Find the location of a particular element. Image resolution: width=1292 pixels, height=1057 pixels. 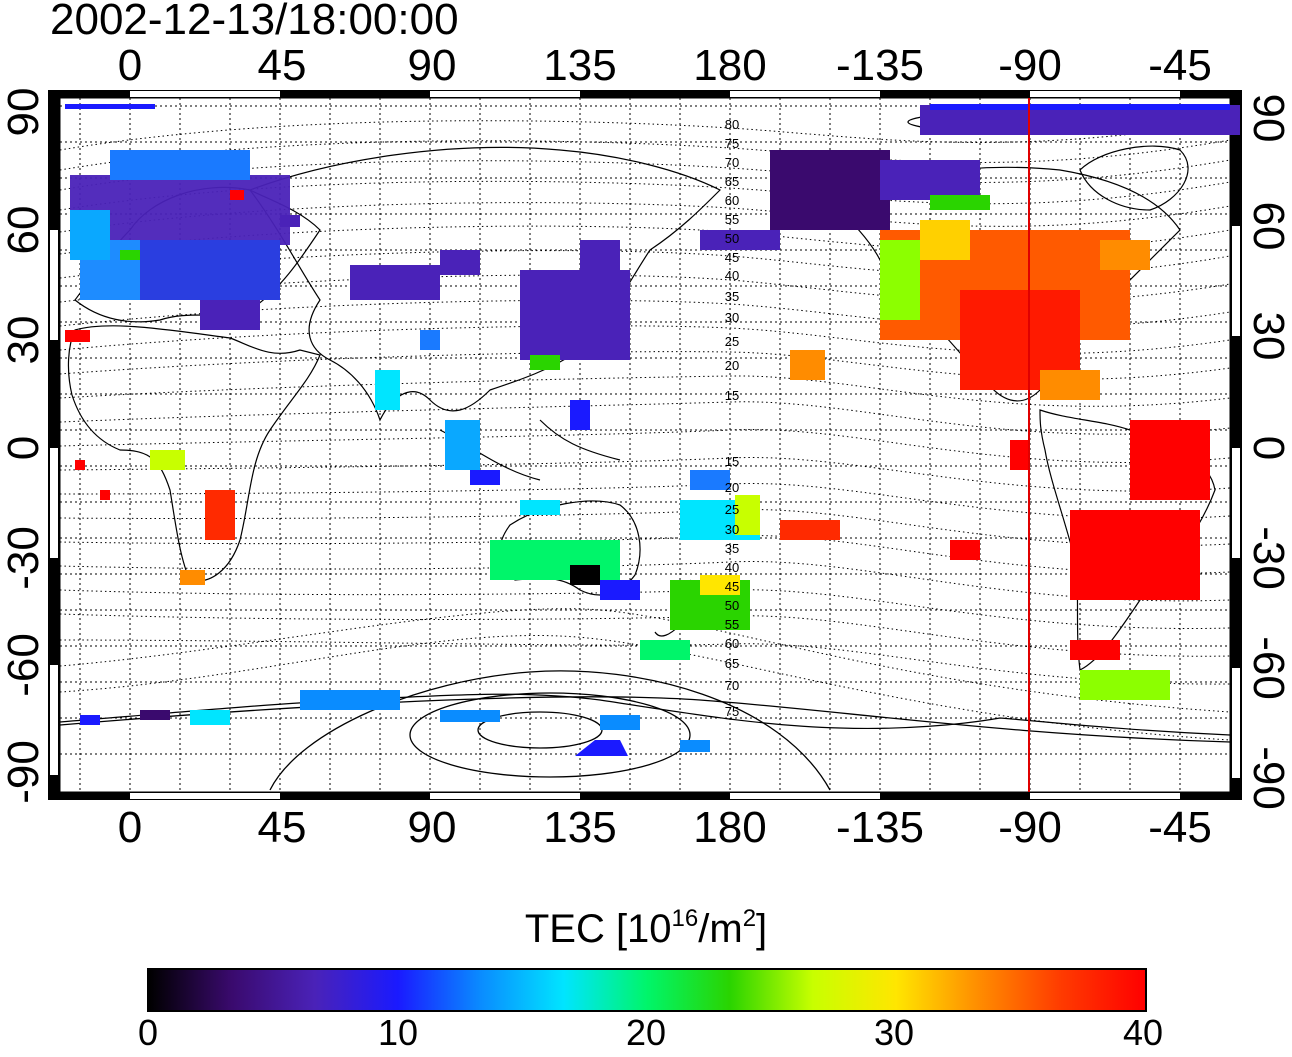

top-lon-tick: -135 is located at coordinates (880, 65).